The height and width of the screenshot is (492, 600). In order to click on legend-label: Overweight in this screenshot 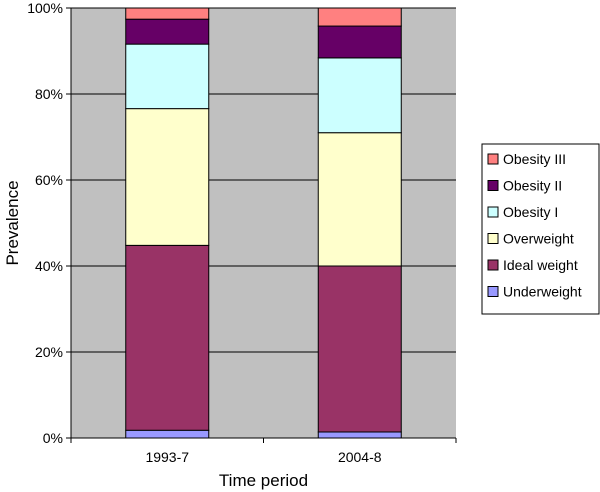, I will do `click(538, 239)`.